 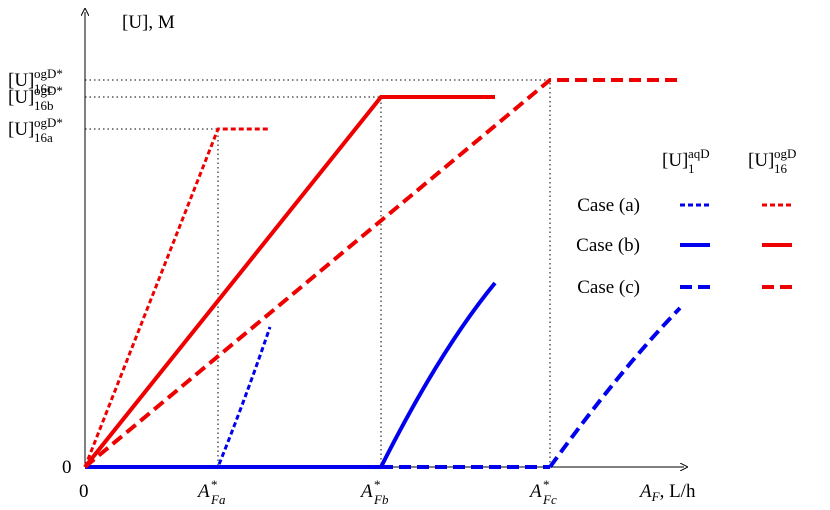 What do you see at coordinates (381, 499) in the screenshot?
I see `x-tick-label-sub: Fb` at bounding box center [381, 499].